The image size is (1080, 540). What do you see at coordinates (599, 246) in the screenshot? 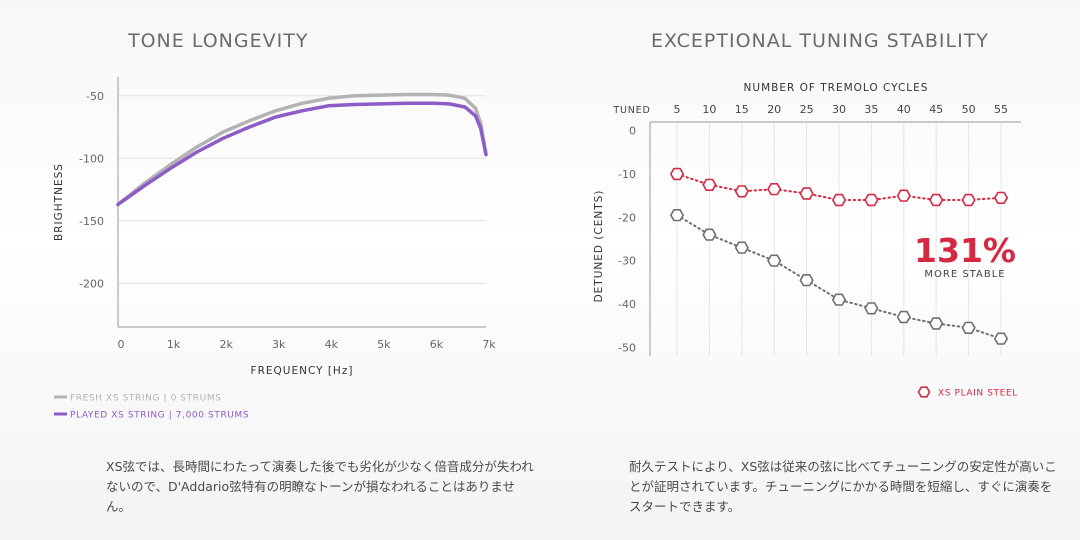
I see `y-axis-label: DETUNED (CENTS)` at bounding box center [599, 246].